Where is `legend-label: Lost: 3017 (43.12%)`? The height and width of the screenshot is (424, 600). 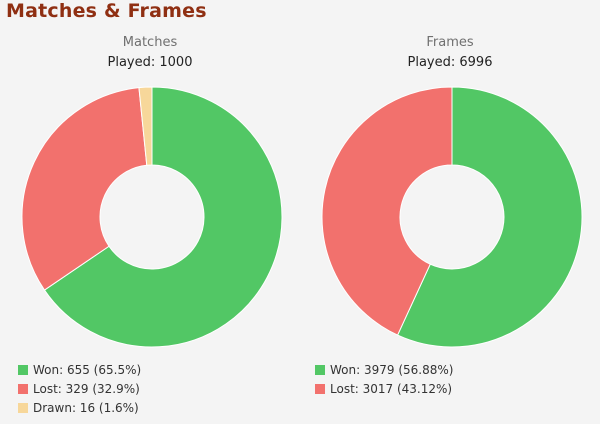
legend-label: Lost: 3017 (43.12%) is located at coordinates (391, 388).